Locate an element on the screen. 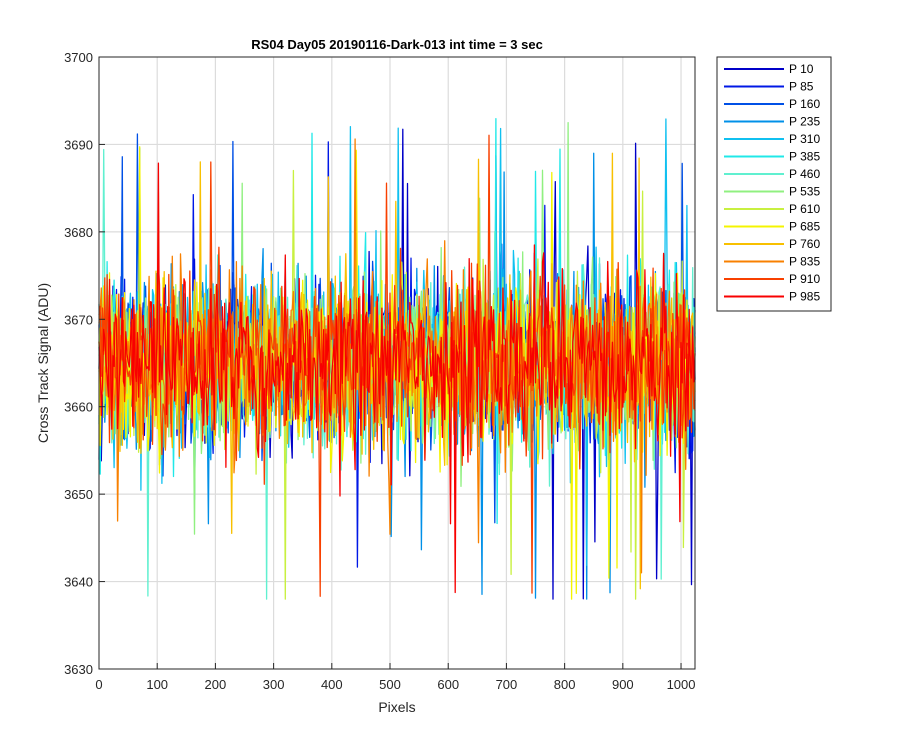  x-tick-label: 700 is located at coordinates (507, 684).